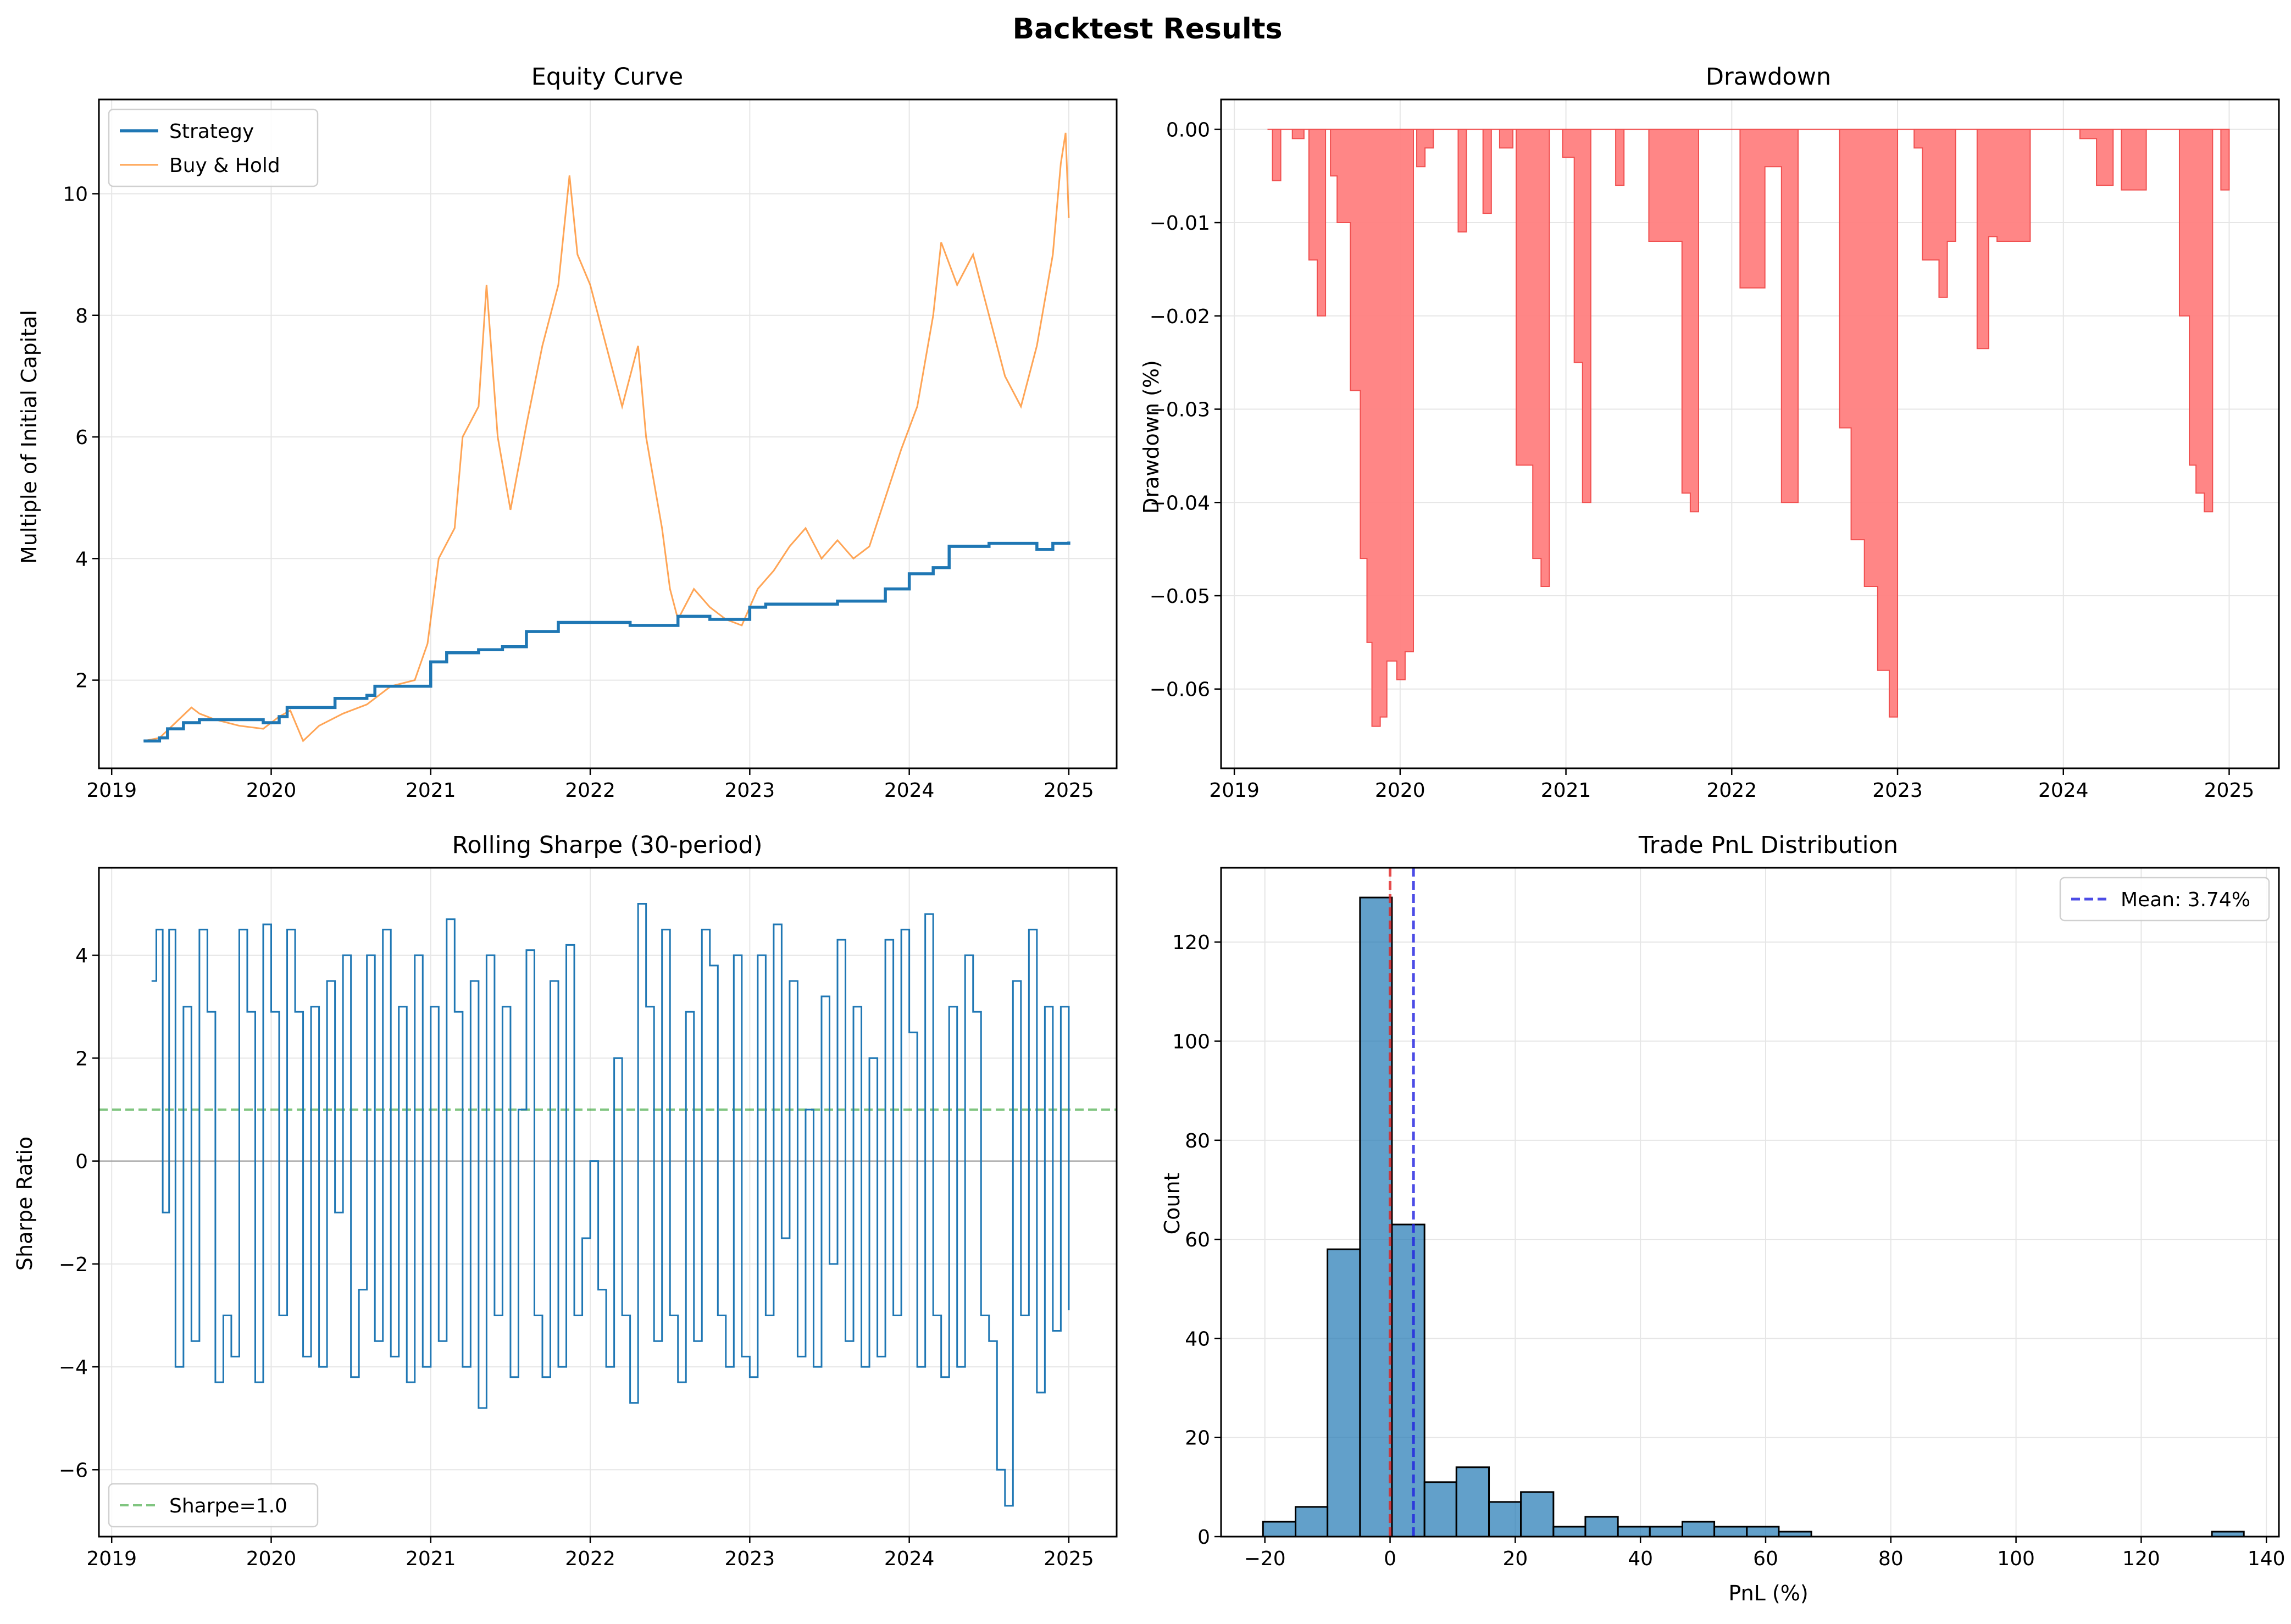 The height and width of the screenshot is (1624, 2291). What do you see at coordinates (81, 559) in the screenshot?
I see `equity-ytick-label: 4` at bounding box center [81, 559].